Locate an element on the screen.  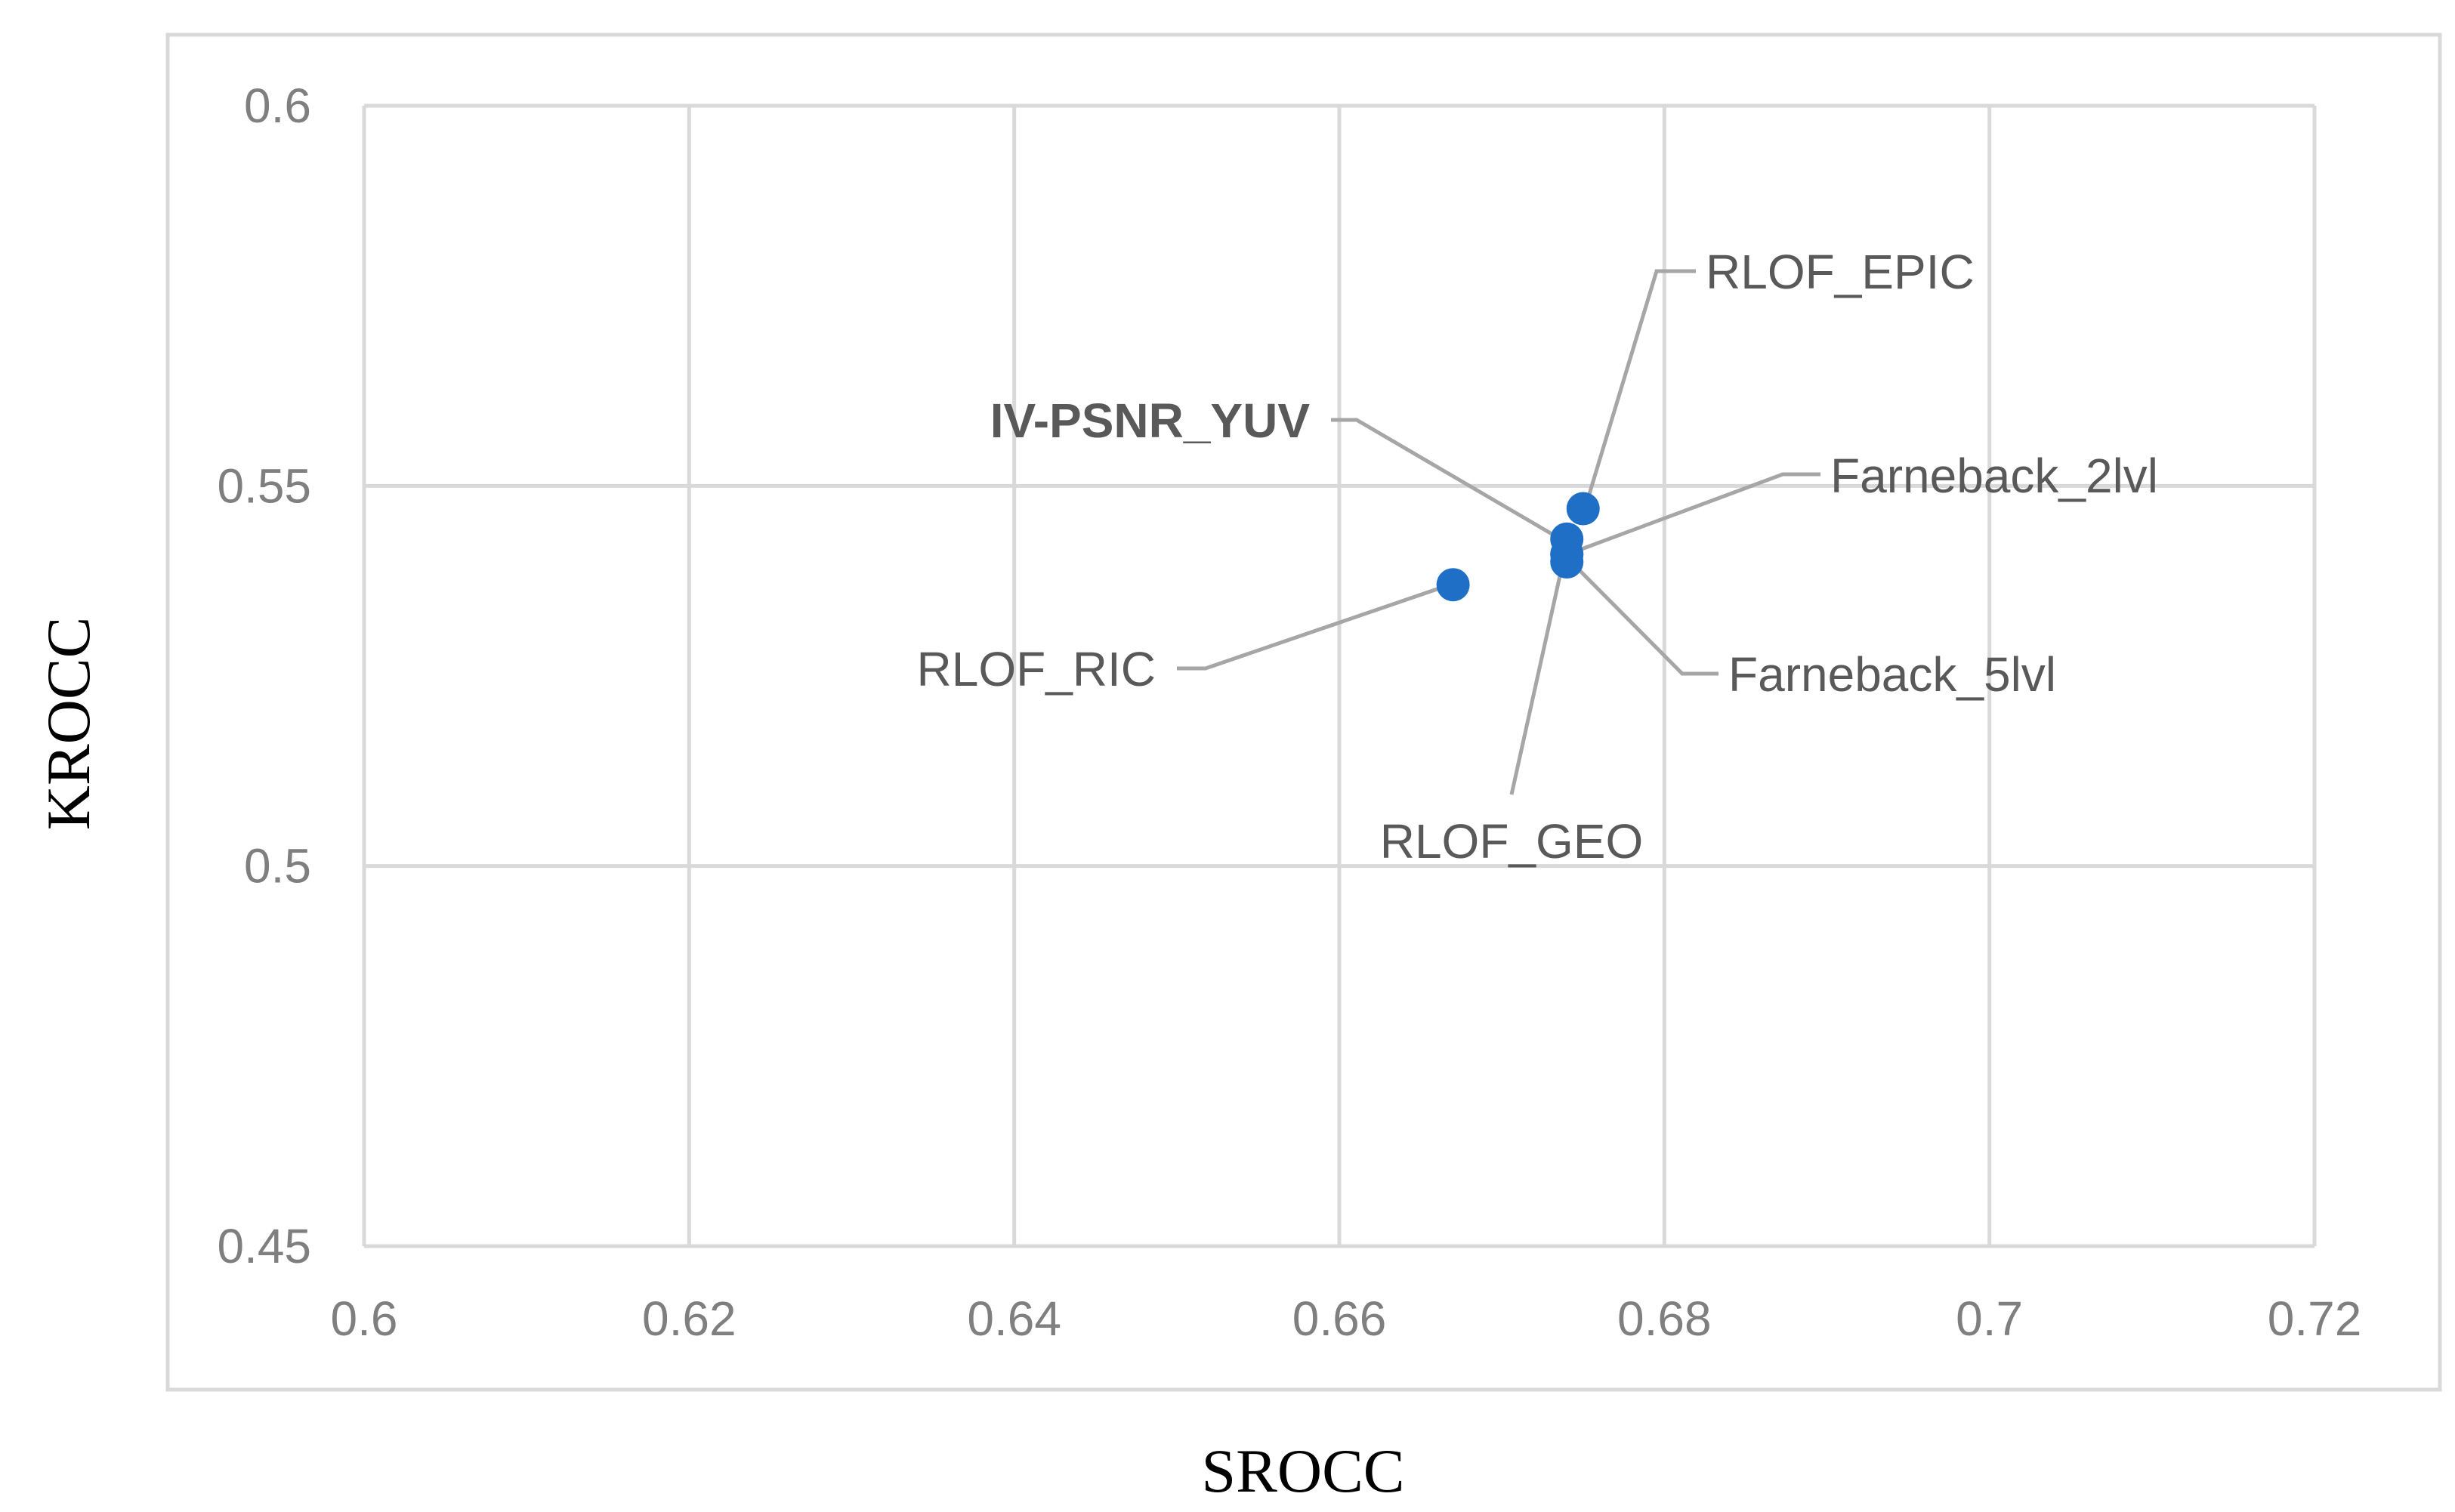
data-label: Farneback_2lvl is located at coordinates (1994, 476).